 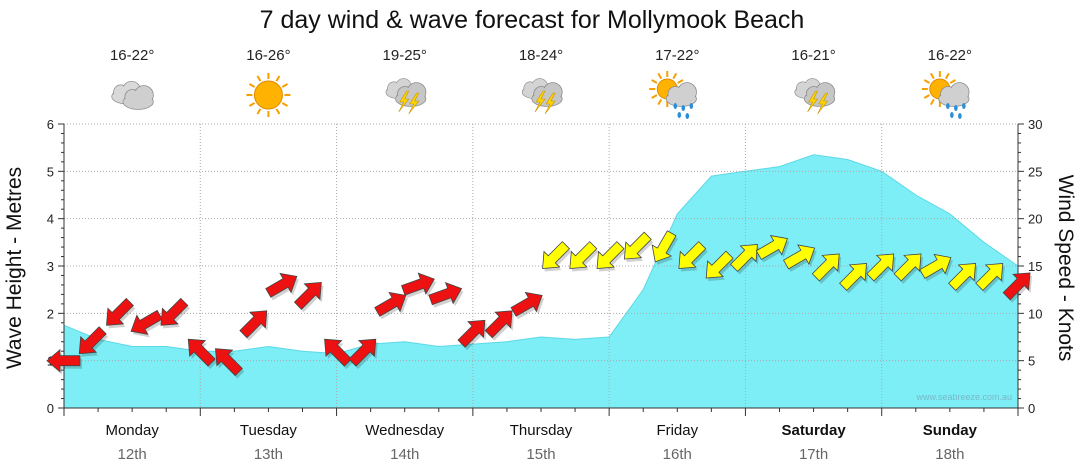 I want to click on y-left-tick-label: 6, so click(x=50, y=124).